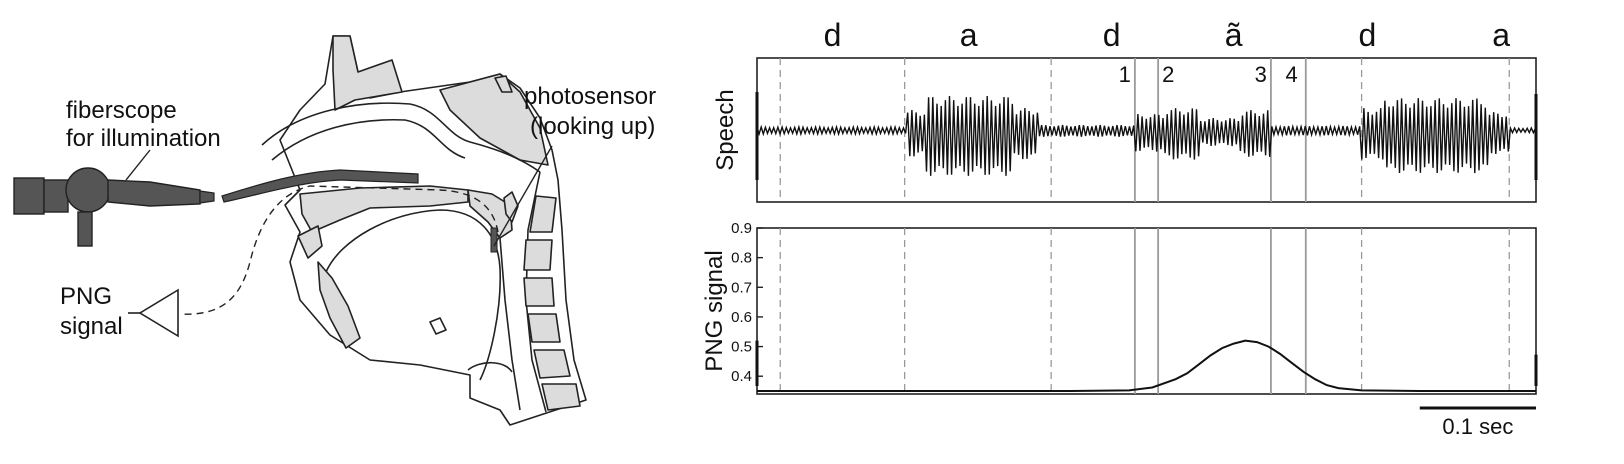 This screenshot has width=1624, height=464. I want to click on jaw-detail, so click(438, 326).